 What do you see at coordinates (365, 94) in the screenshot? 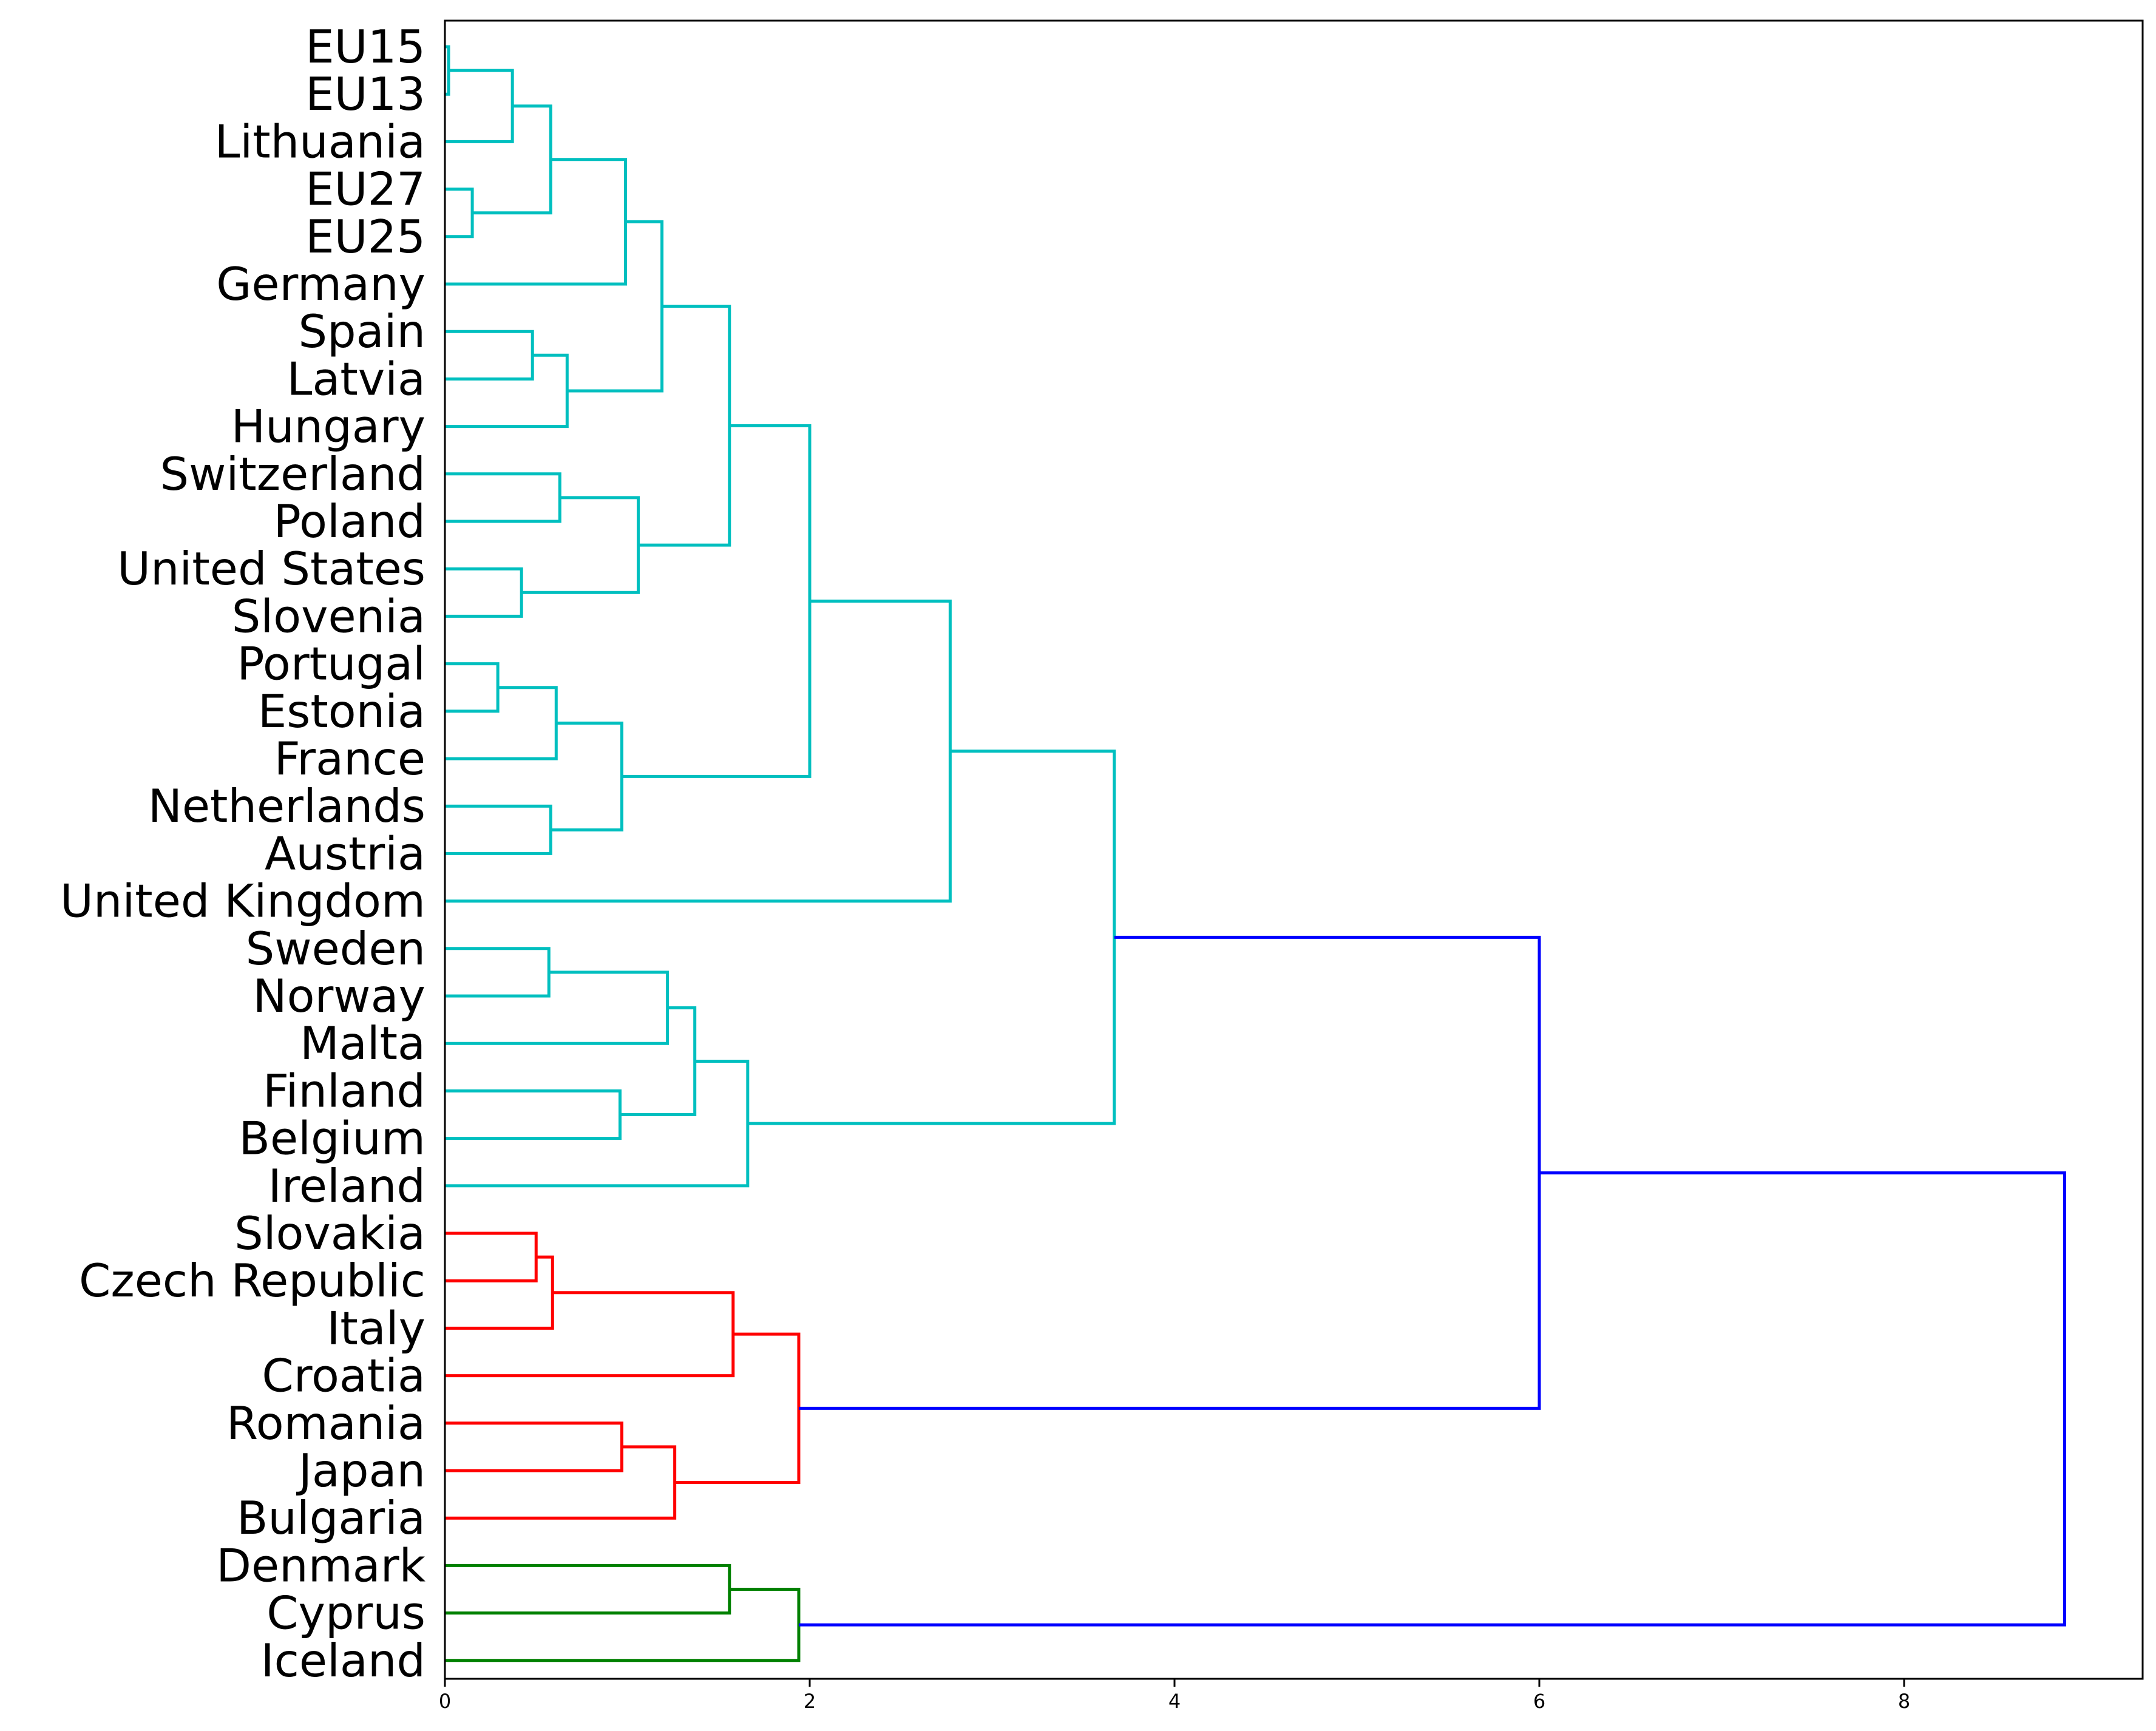
I see `leaf-label: EU13` at bounding box center [365, 94].